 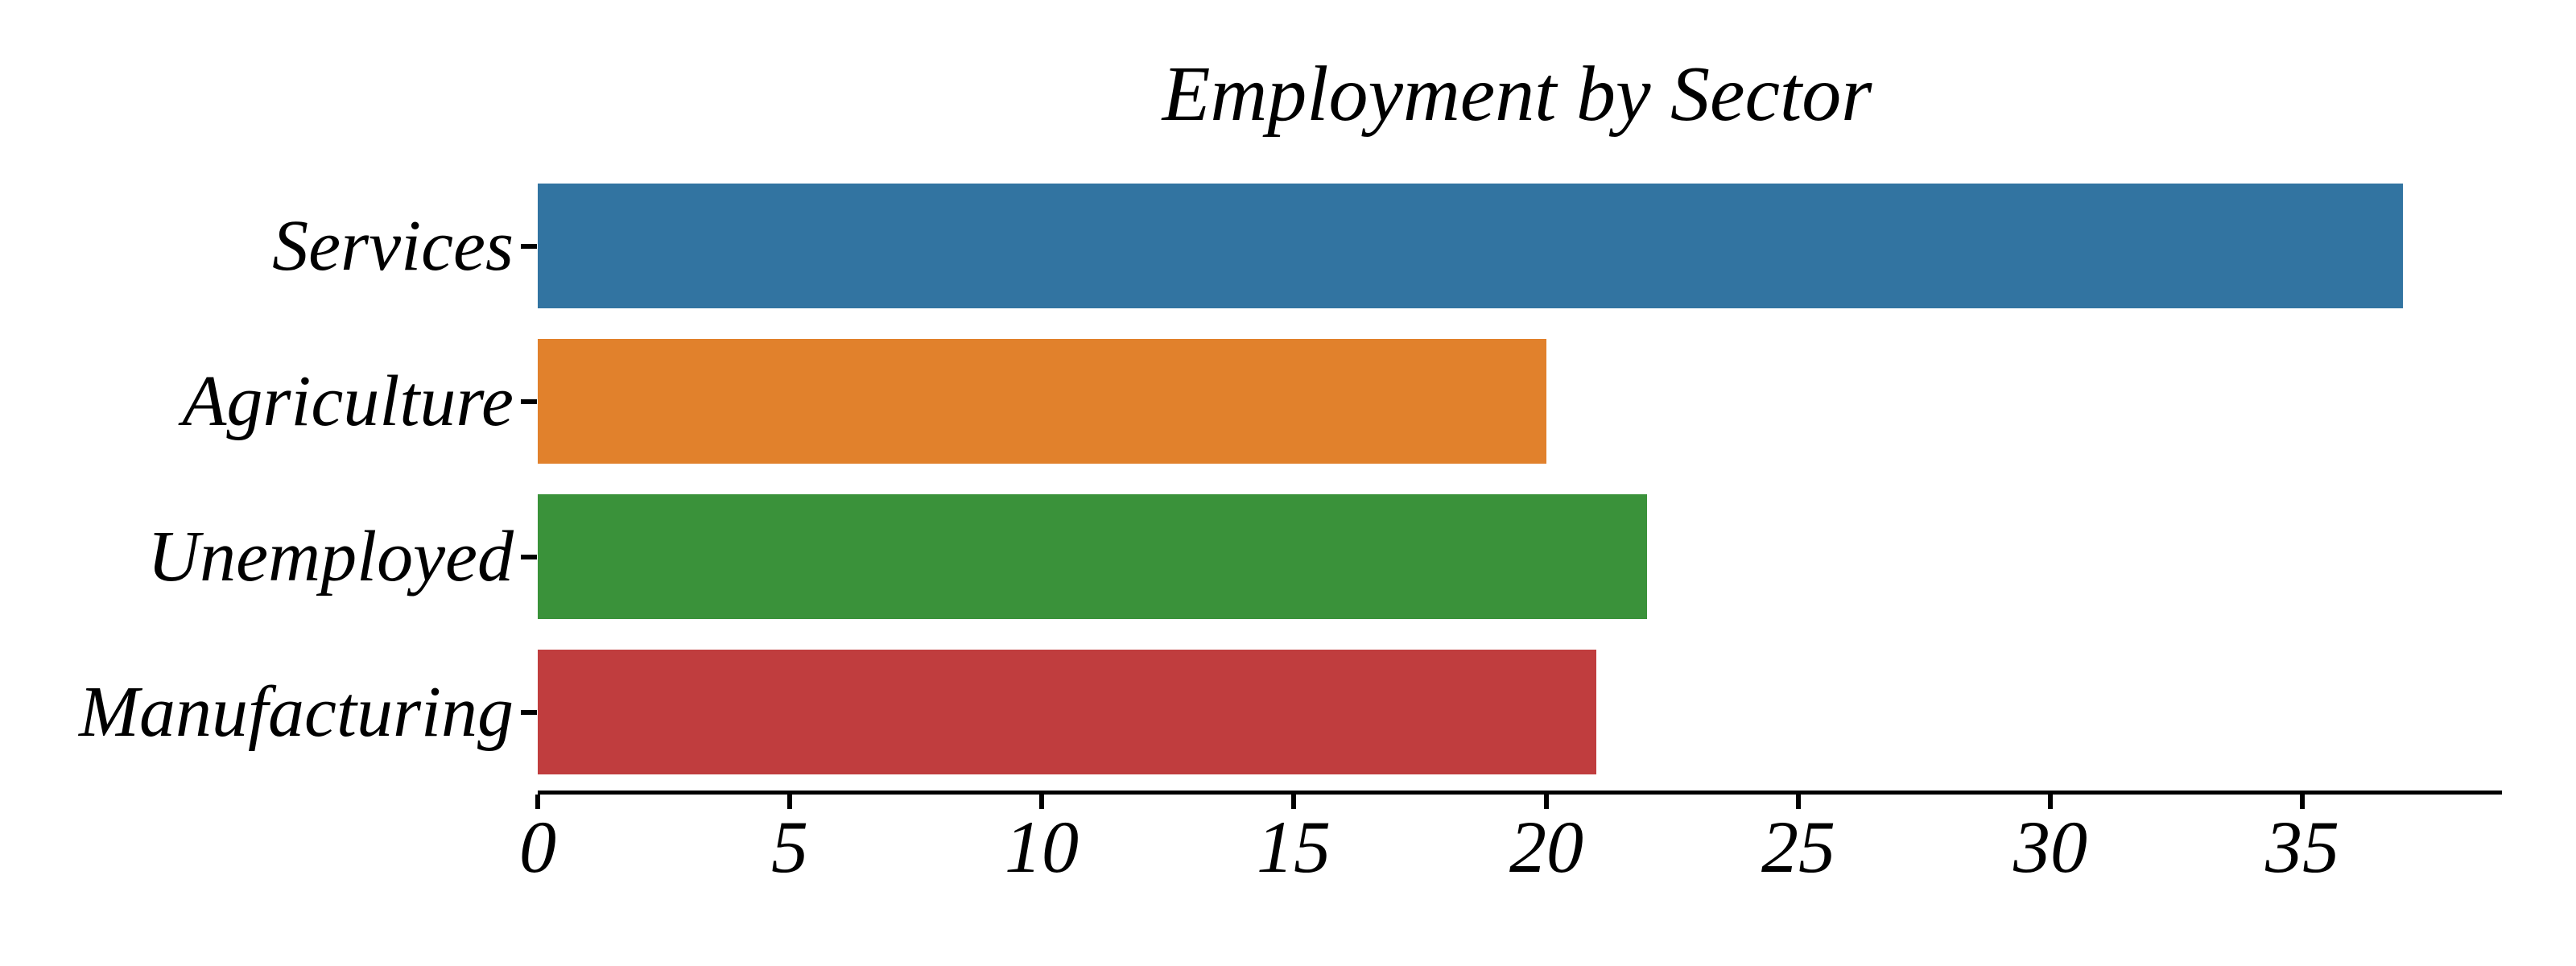 I want to click on y-tick-unemployed, so click(x=529, y=557).